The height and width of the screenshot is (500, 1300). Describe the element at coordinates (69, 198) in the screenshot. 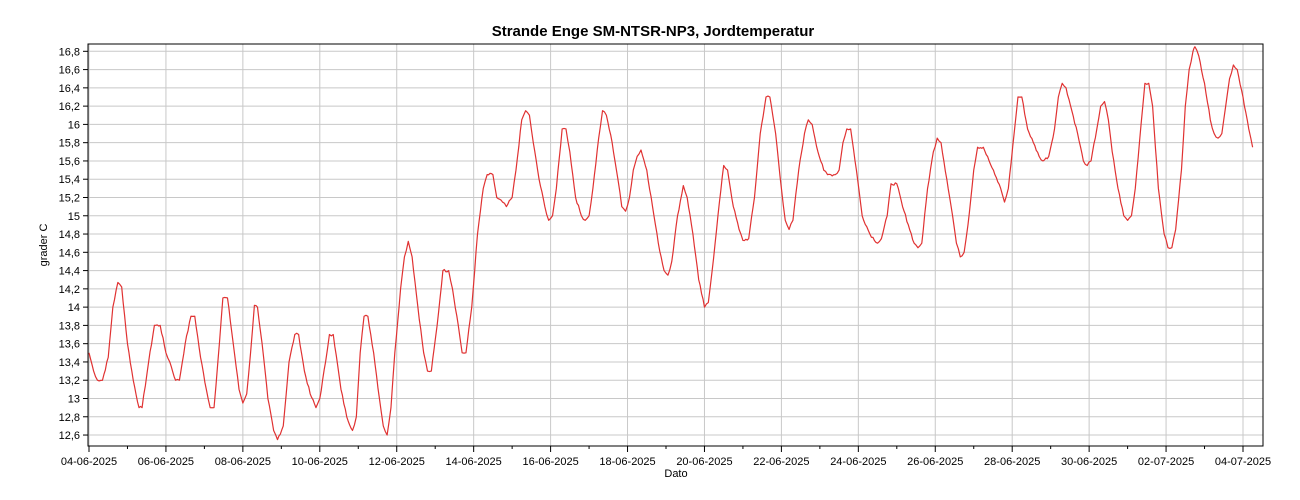

I see `y-tick-label: 15,2` at that location.